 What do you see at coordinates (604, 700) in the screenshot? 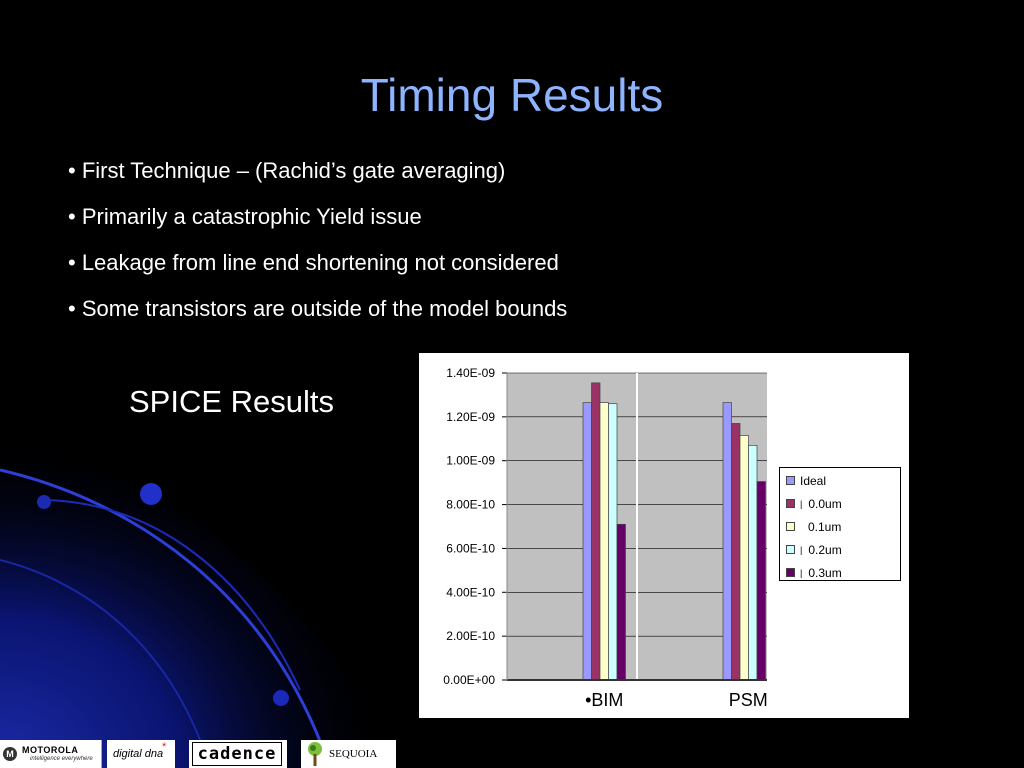
I see `x-tick-label: •BIM` at bounding box center [604, 700].